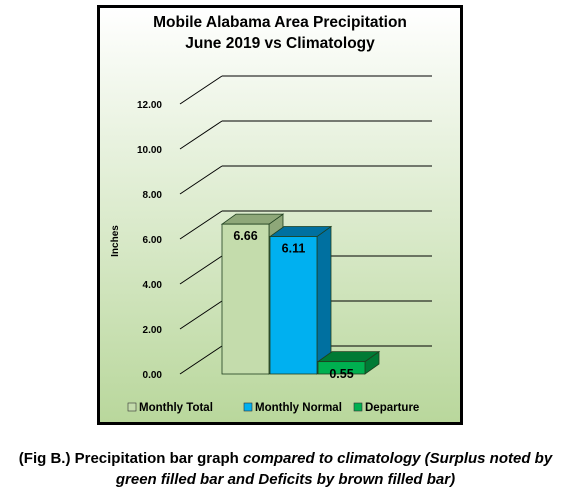 The image size is (571, 501). What do you see at coordinates (130, 458) in the screenshot?
I see `caption-prefix: (Fig B.) Precipitation bar graph` at bounding box center [130, 458].